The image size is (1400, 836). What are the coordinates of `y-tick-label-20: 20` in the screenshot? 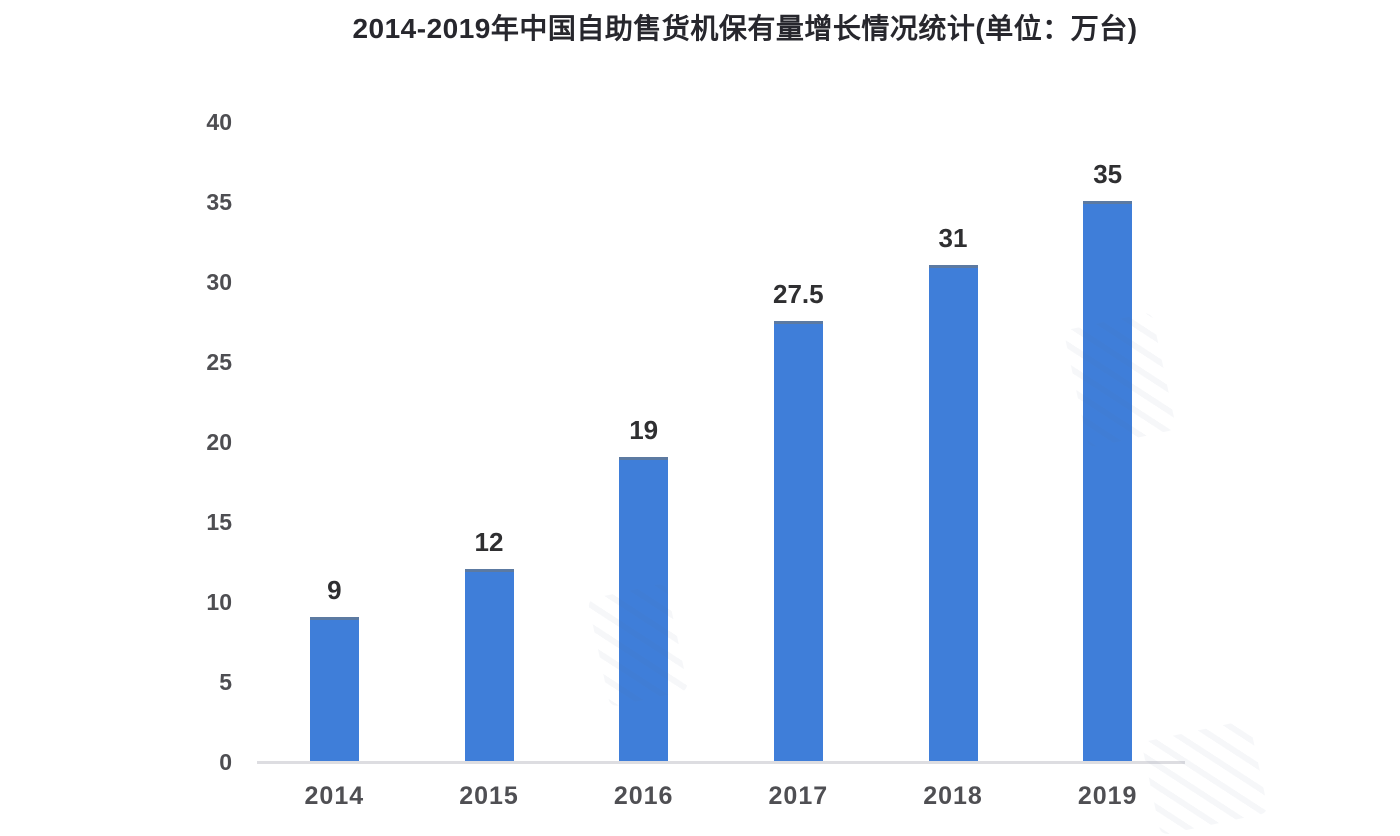 It's located at (219, 442).